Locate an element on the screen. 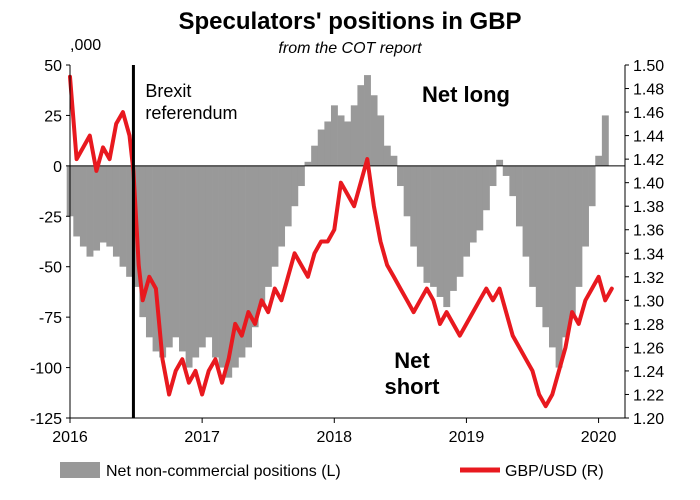 Image resolution: width=700 pixels, height=500 pixels. left-tick-label: 50 is located at coordinates (53, 66).